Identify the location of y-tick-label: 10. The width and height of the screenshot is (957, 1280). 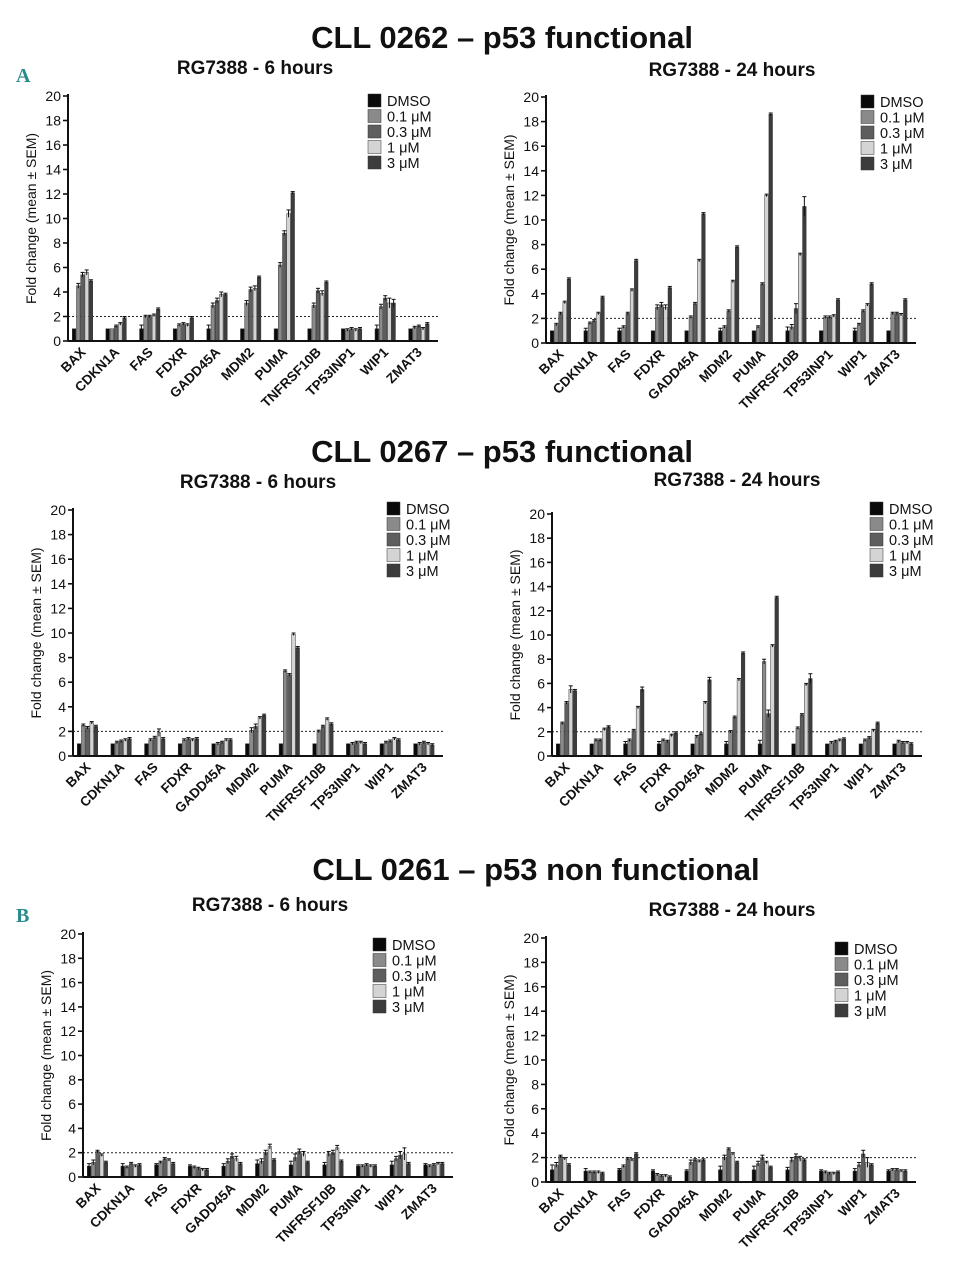
(537, 635).